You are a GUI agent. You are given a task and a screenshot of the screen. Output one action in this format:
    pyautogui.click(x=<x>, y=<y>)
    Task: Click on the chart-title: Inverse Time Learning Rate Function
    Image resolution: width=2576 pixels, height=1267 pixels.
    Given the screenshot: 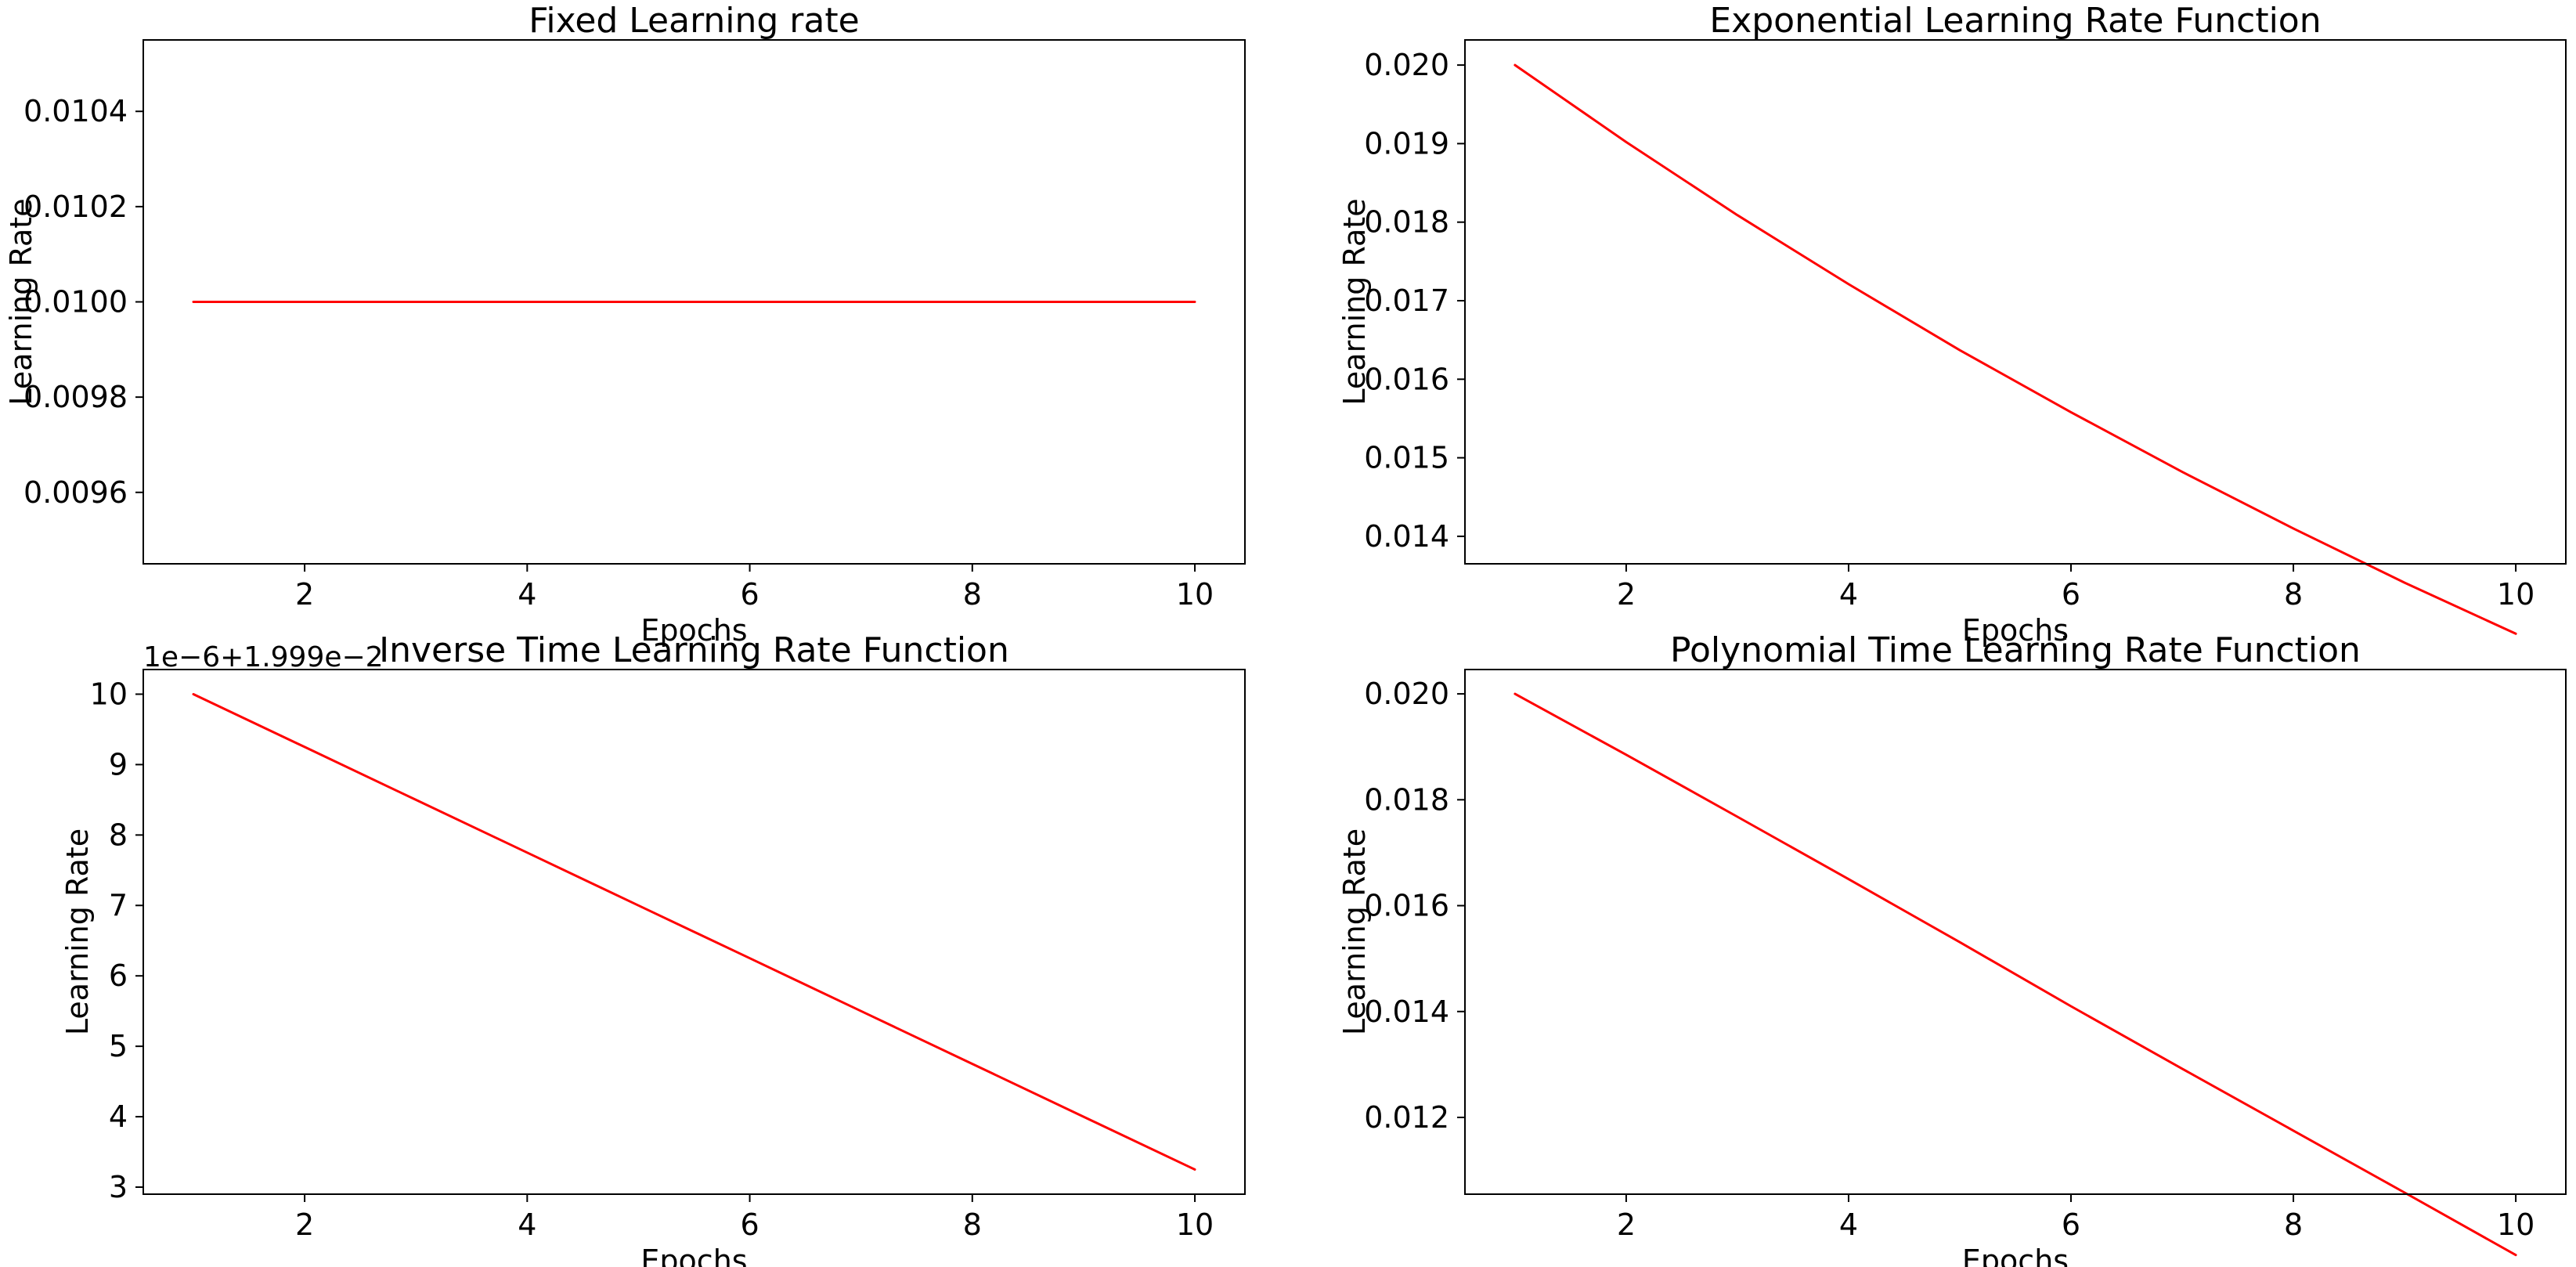 What is the action you would take?
    pyautogui.click(x=694, y=650)
    